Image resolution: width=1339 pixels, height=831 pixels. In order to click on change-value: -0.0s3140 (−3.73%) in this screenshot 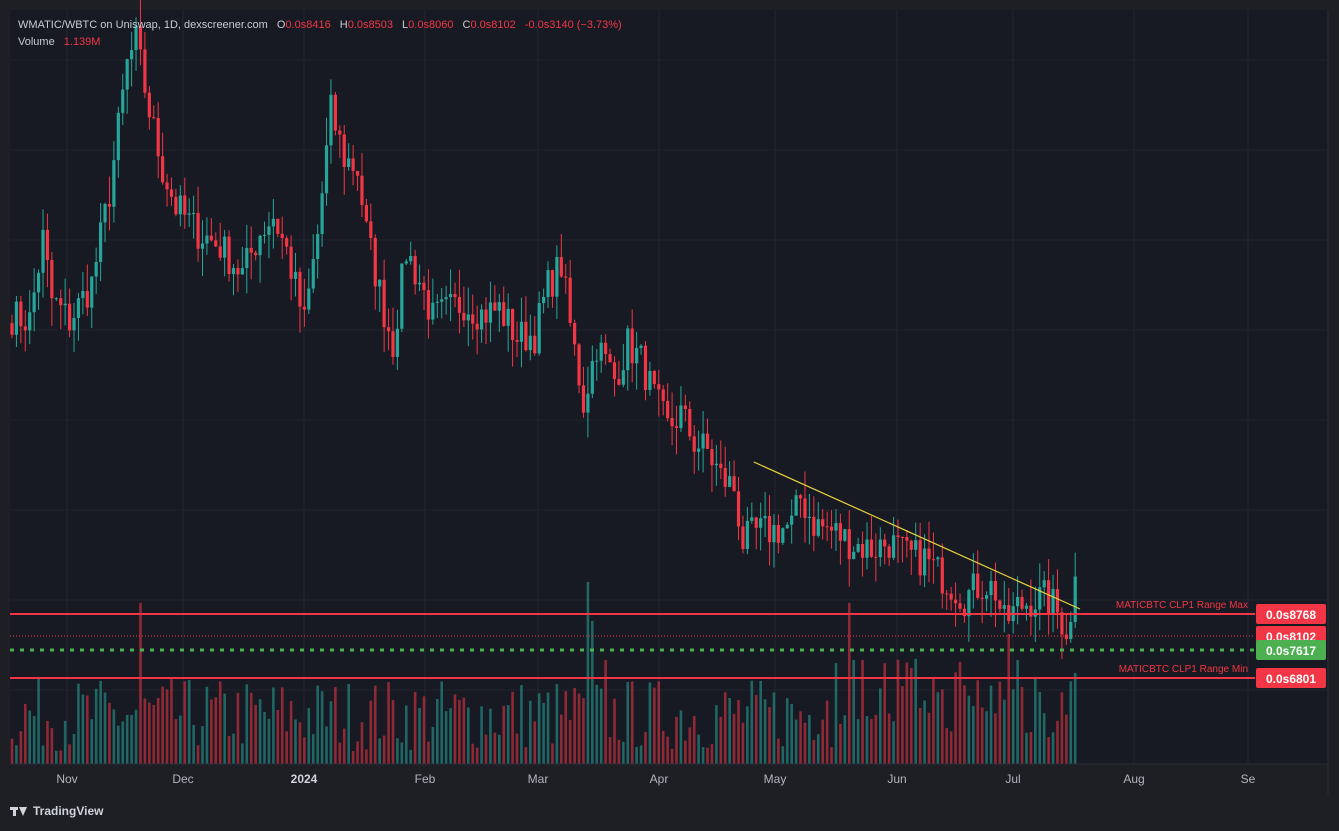, I will do `click(573, 25)`.